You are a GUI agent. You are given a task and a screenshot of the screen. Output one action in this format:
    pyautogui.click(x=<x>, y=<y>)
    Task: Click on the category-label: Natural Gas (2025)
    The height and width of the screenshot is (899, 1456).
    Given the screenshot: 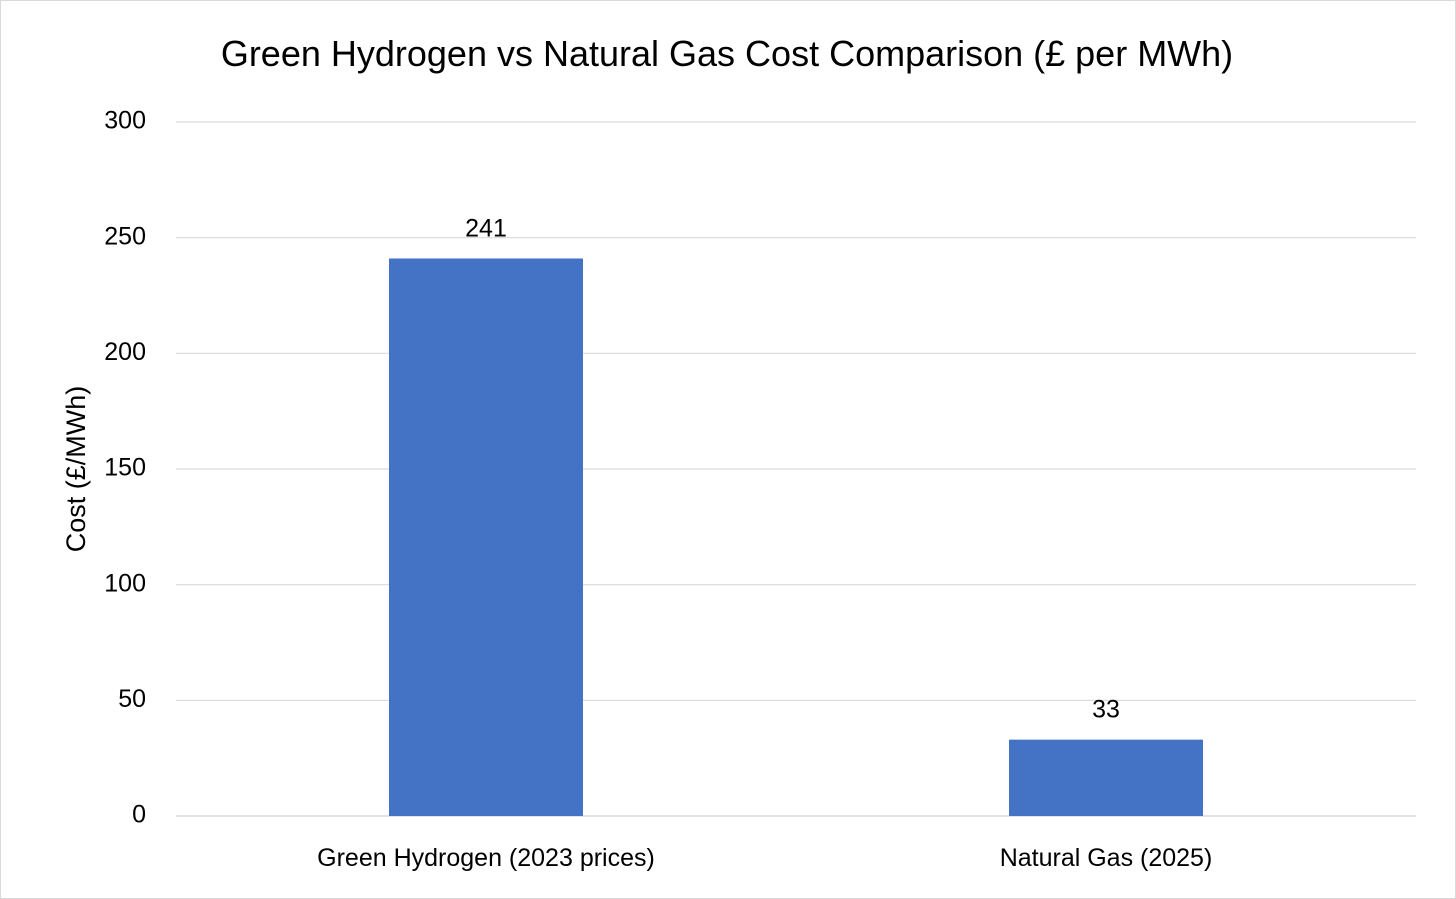 What is the action you would take?
    pyautogui.click(x=1106, y=858)
    